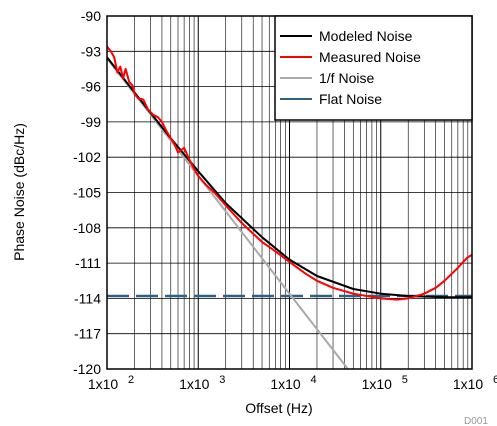 The image size is (497, 426). Describe the element at coordinates (405, 380) in the screenshot. I see `x-tick-exponent: 5` at that location.